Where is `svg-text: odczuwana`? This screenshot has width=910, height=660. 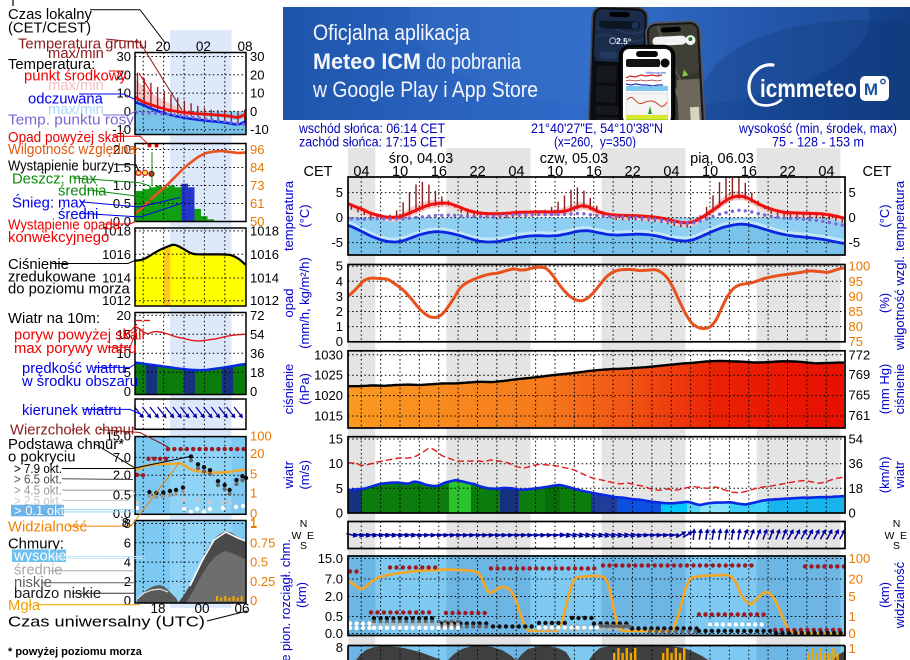
svg-text: odczuwana is located at coordinates (66, 100).